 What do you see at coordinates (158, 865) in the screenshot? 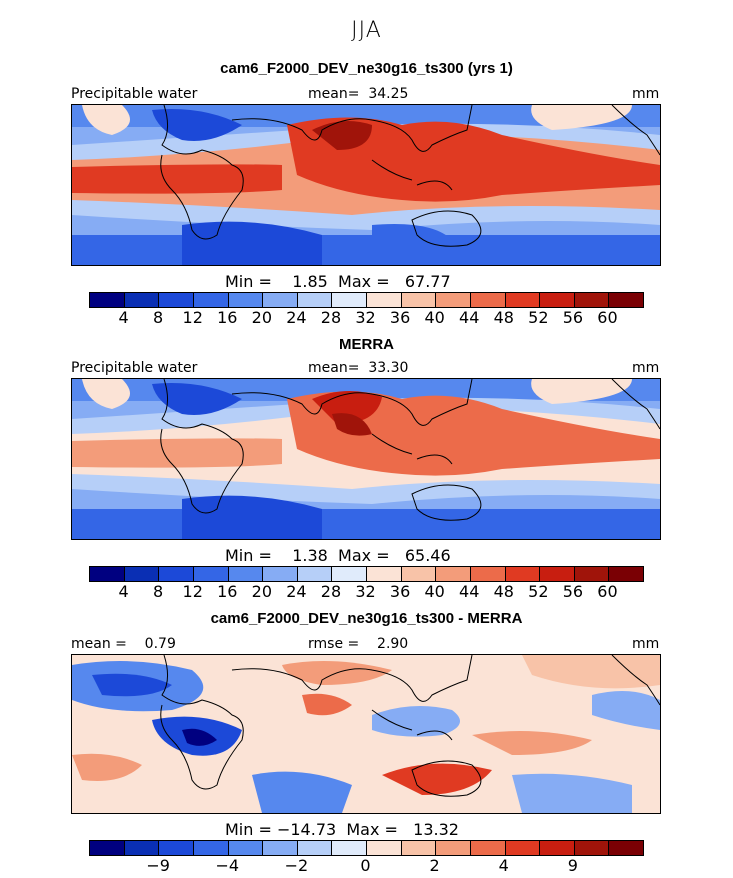
I see `colorbar-tick-label: −9` at bounding box center [158, 865].